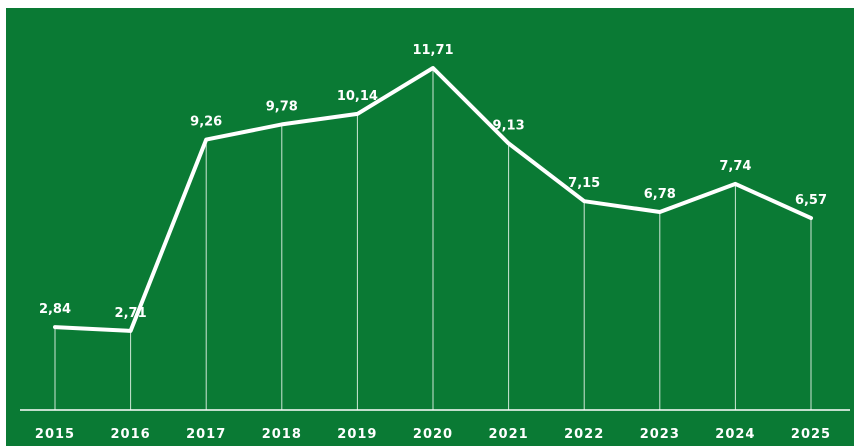 The height and width of the screenshot is (446, 854). Describe the element at coordinates (735, 434) in the screenshot. I see `x-tick-label-2024: 2024` at that location.